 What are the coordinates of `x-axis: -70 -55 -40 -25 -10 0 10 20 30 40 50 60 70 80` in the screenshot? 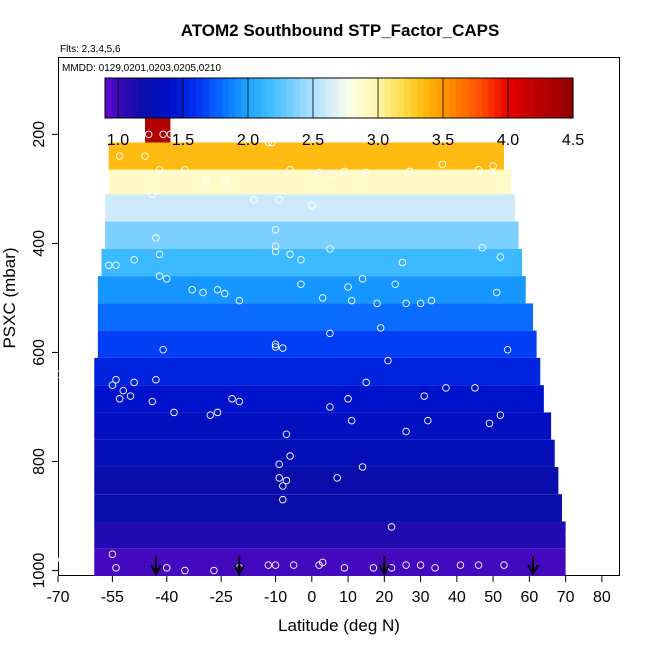 It's located at (328, 591).